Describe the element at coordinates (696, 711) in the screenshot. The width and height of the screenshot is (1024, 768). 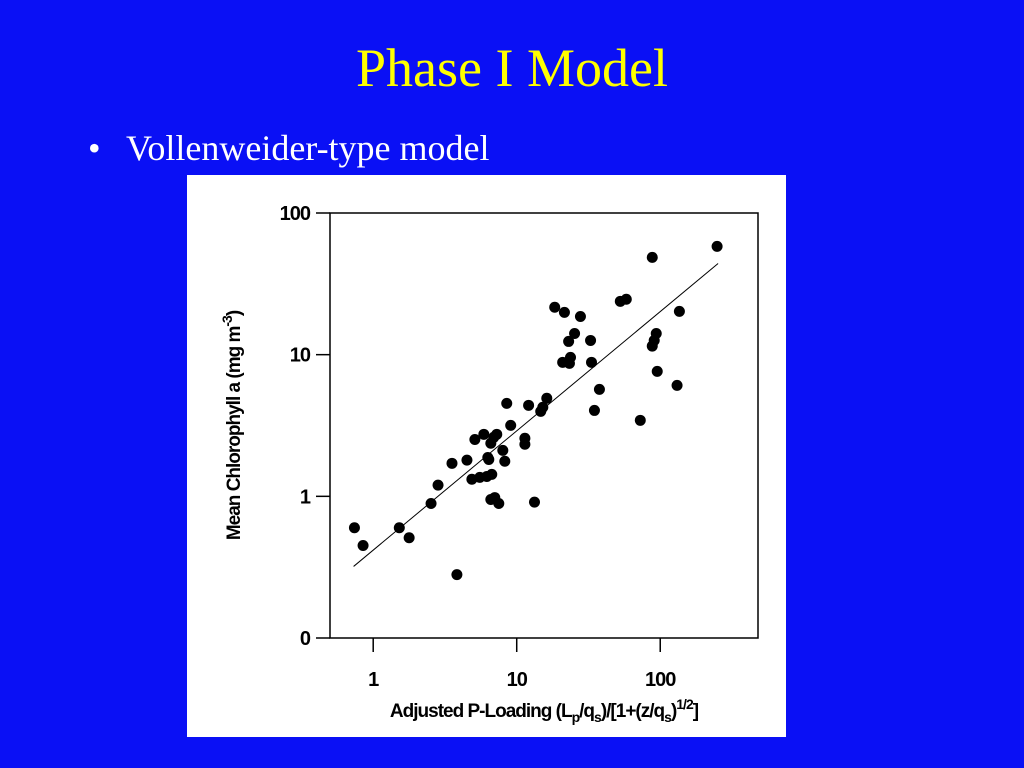
I see `x-axis-label-part: ]` at that location.